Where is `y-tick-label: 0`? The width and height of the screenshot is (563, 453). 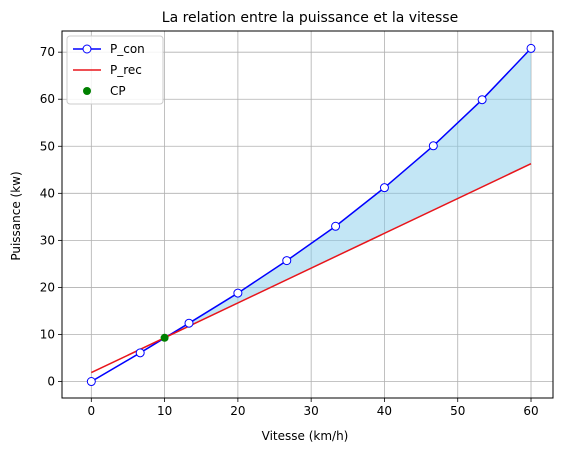 y-tick-label: 0 is located at coordinates (51, 382).